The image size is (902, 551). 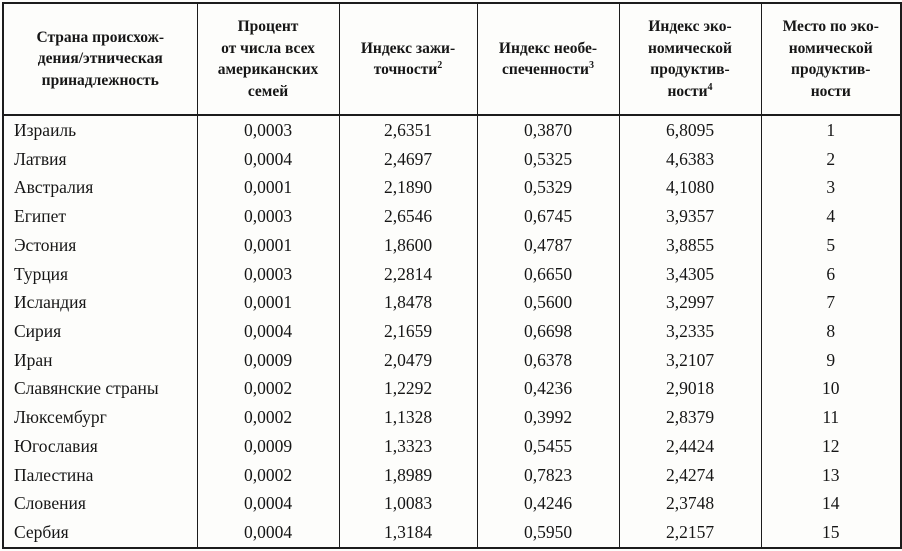 What do you see at coordinates (689, 446) in the screenshot?
I see `value-cell: 2,4424` at bounding box center [689, 446].